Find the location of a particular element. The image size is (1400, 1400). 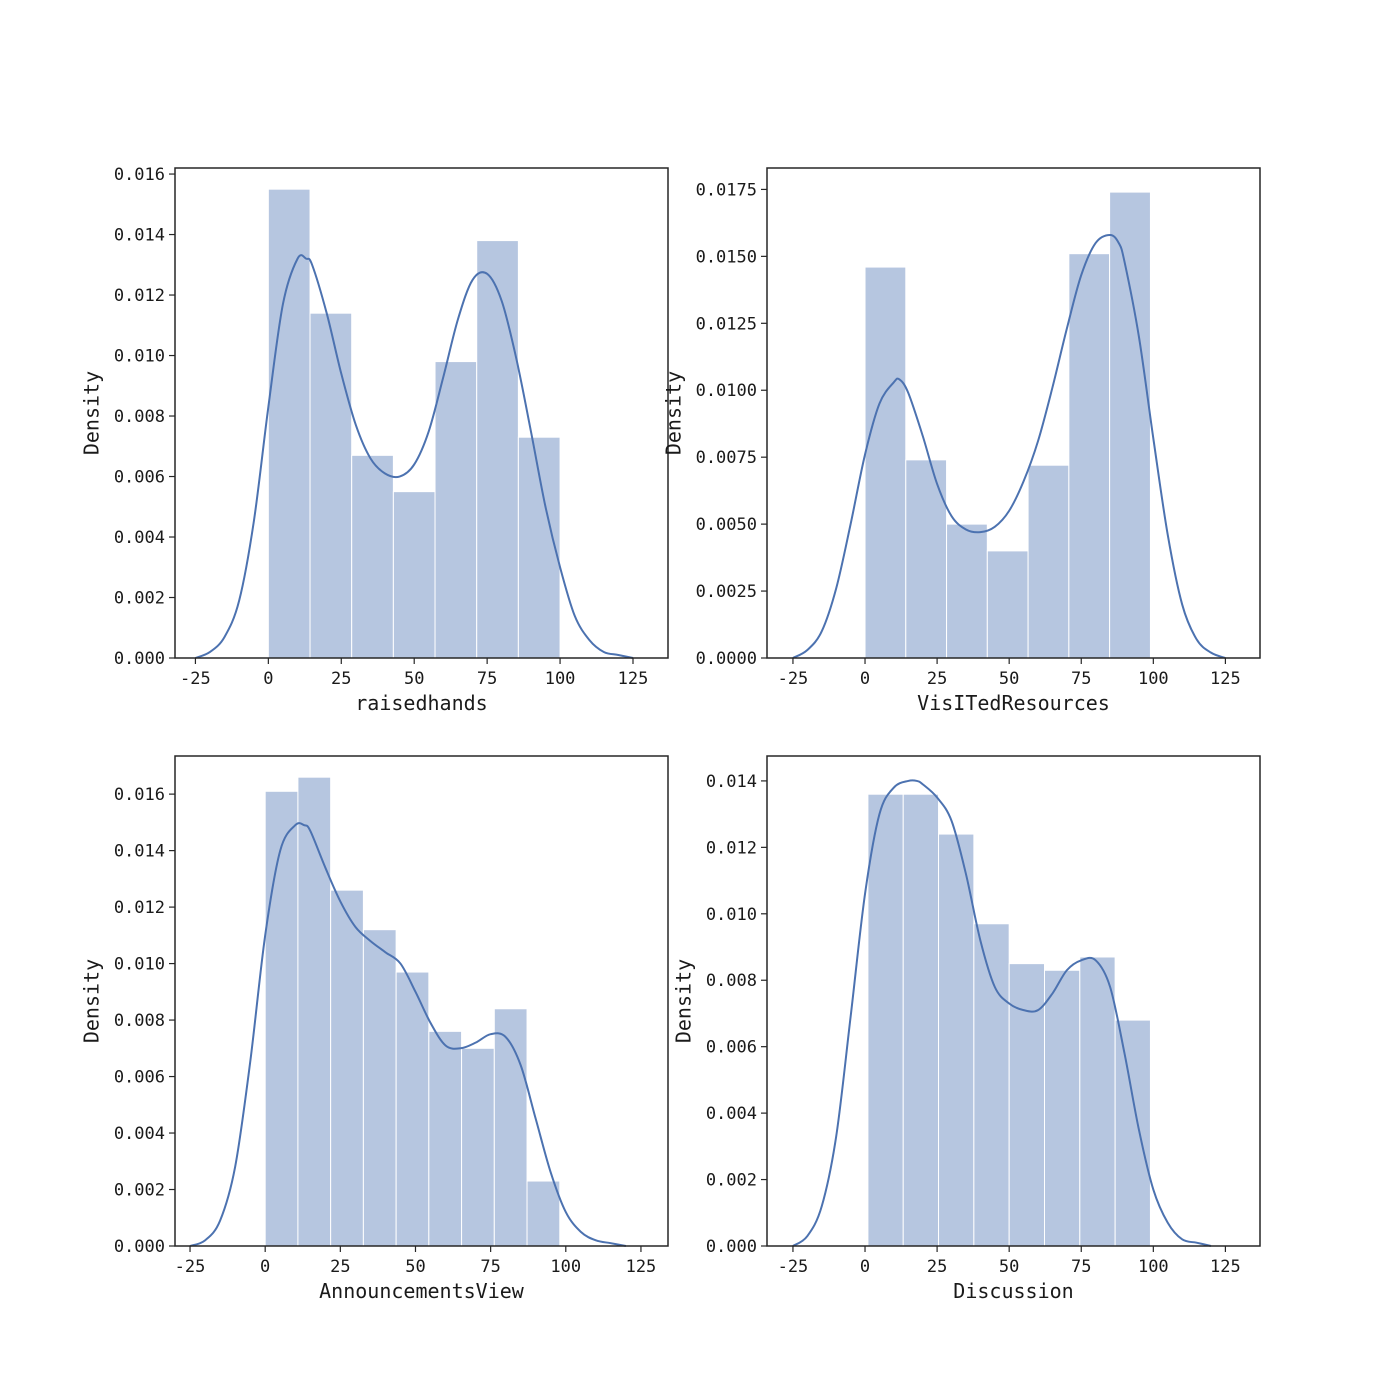

y-tick-label: 0.0050 is located at coordinates (726, 525).